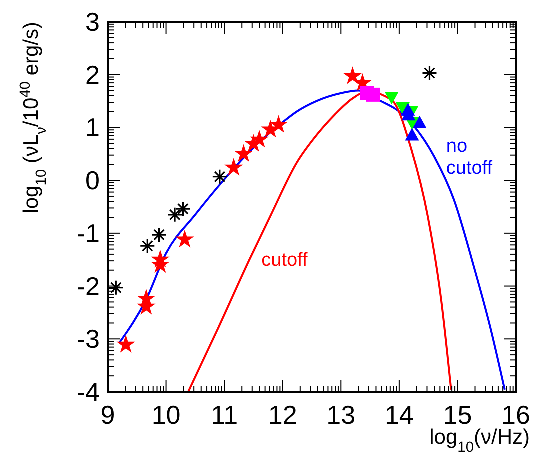 Image resolution: width=538 pixels, height=454 pixels. Describe the element at coordinates (88, 233) in the screenshot. I see `y-tick-label: -1` at that location.